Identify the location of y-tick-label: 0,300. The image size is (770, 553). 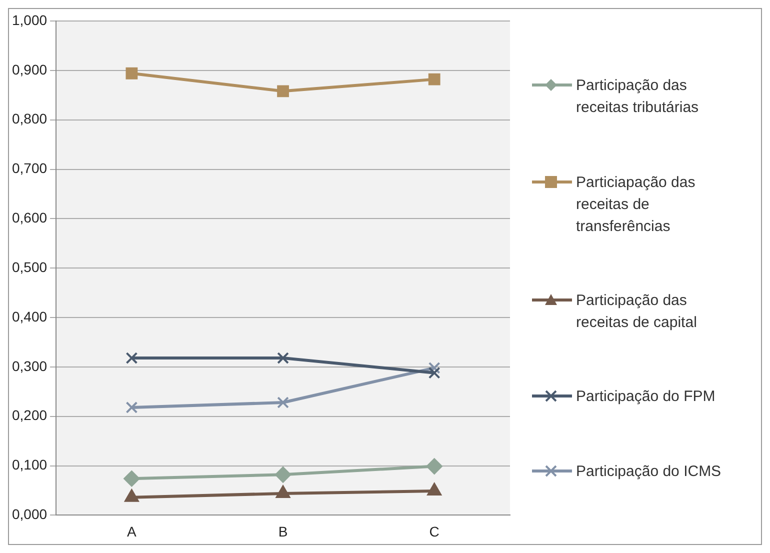
(30, 366).